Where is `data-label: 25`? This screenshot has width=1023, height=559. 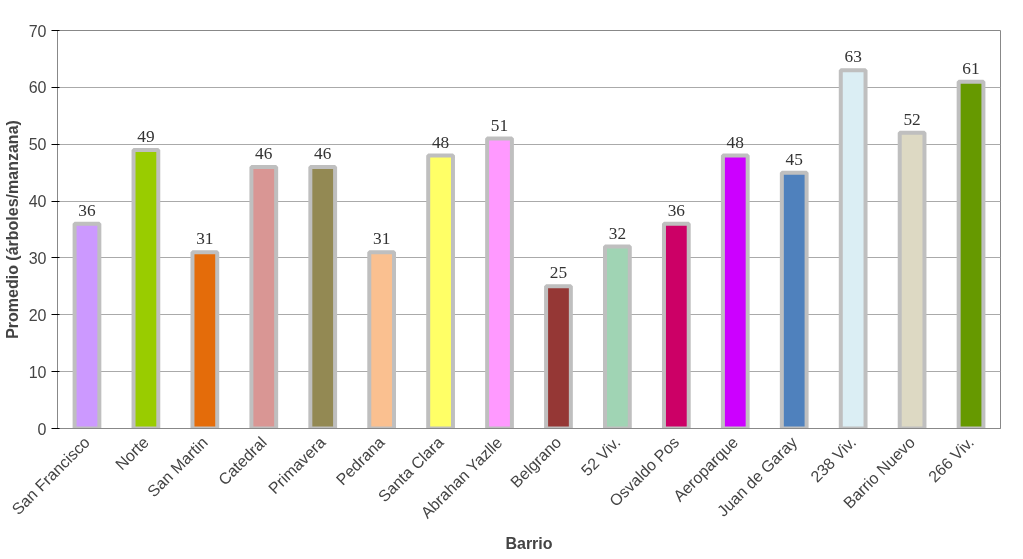 data-label: 25 is located at coordinates (558, 273).